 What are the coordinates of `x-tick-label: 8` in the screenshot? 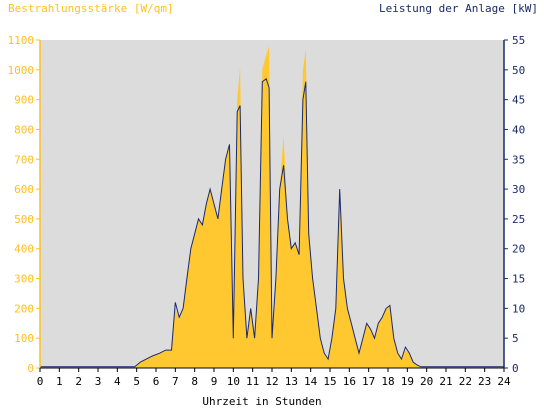 It's located at (194, 381).